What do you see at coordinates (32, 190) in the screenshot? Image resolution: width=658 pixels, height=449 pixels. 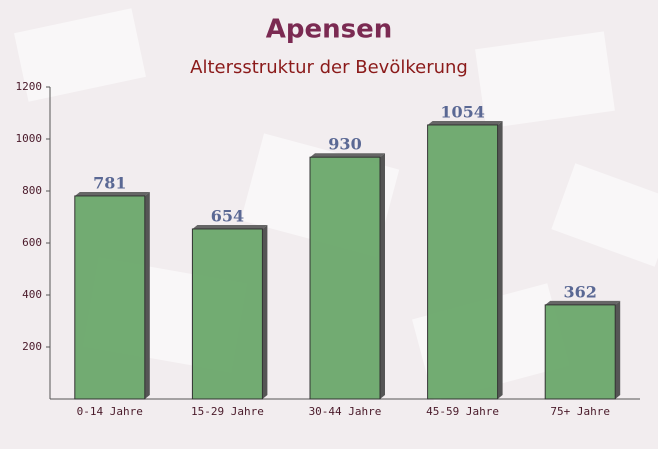 I see `y-tick-label: 800` at bounding box center [32, 190].